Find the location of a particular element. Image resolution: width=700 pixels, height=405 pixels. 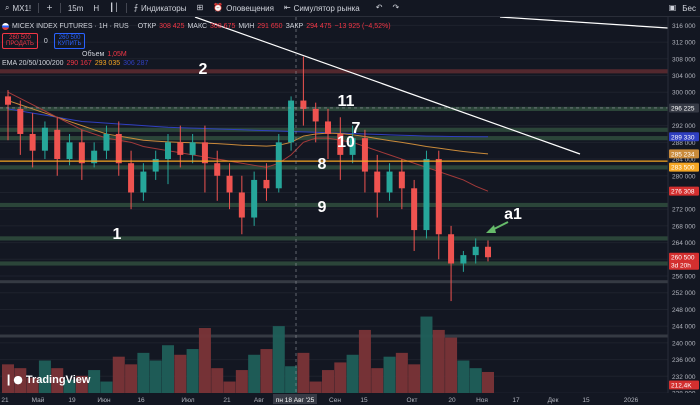

time-tick-label: 20 is located at coordinates (452, 400).